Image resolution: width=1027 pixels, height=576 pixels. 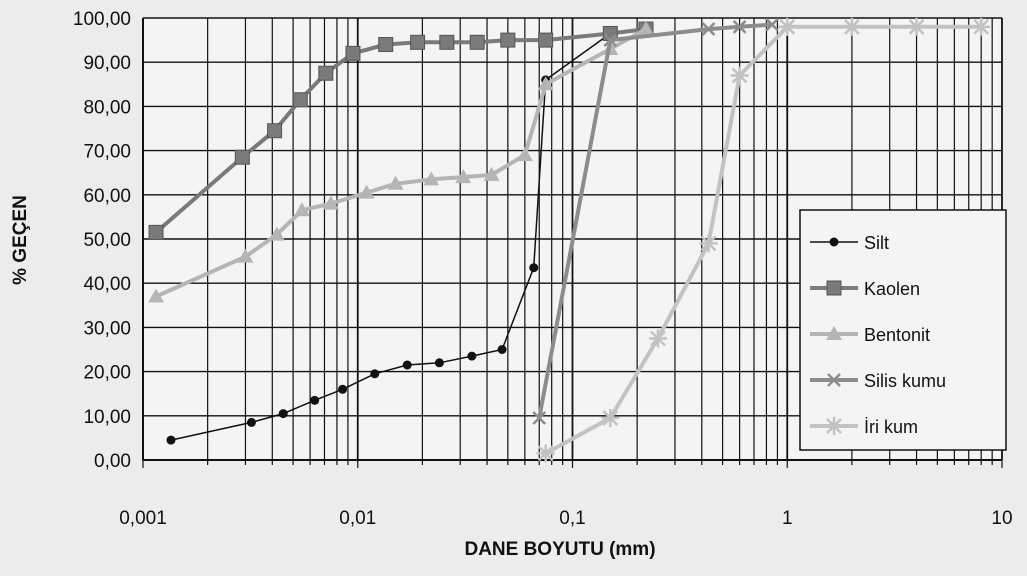 I want to click on y-tick-label: 100,00, so click(x=102, y=19).